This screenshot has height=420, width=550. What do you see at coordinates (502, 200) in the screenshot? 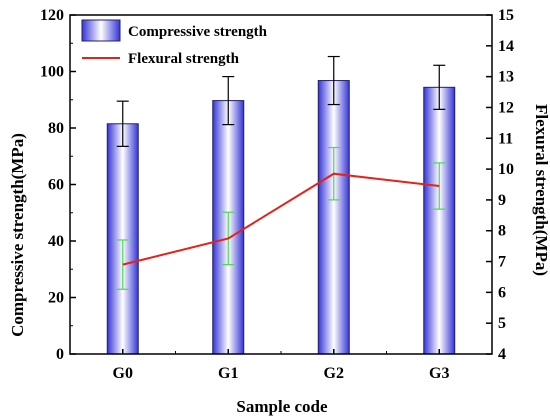
I see `right-tick-label: 9` at bounding box center [502, 200].